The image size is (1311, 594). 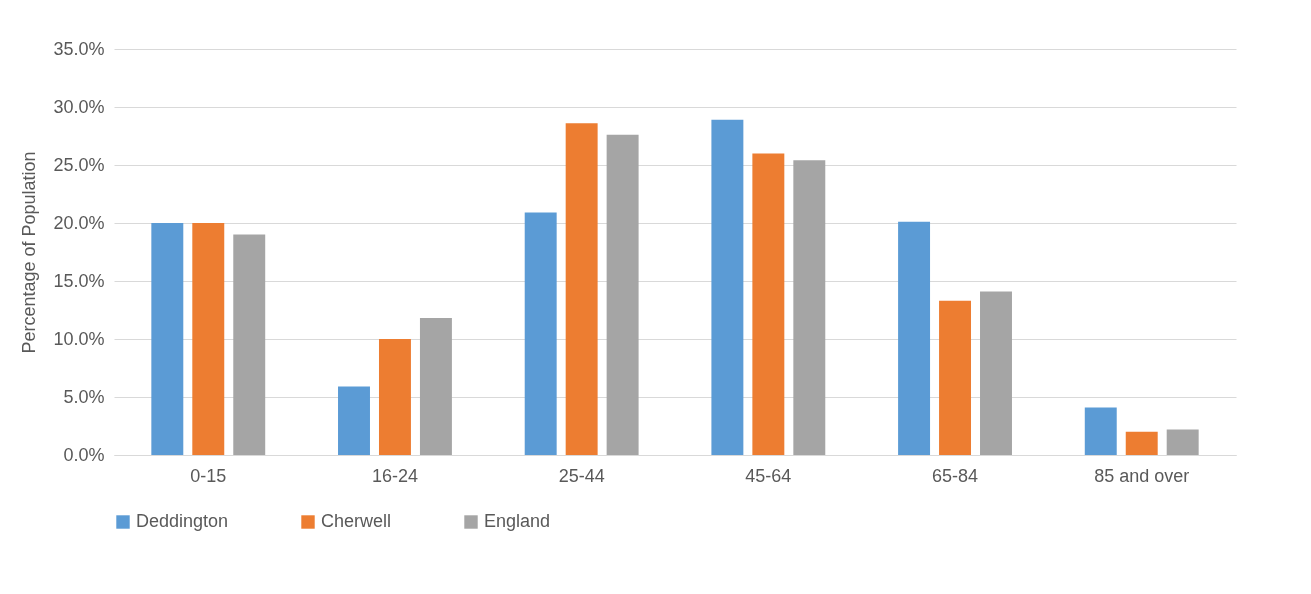 I want to click on y-tick-label: 20.0%, so click(x=79, y=222).